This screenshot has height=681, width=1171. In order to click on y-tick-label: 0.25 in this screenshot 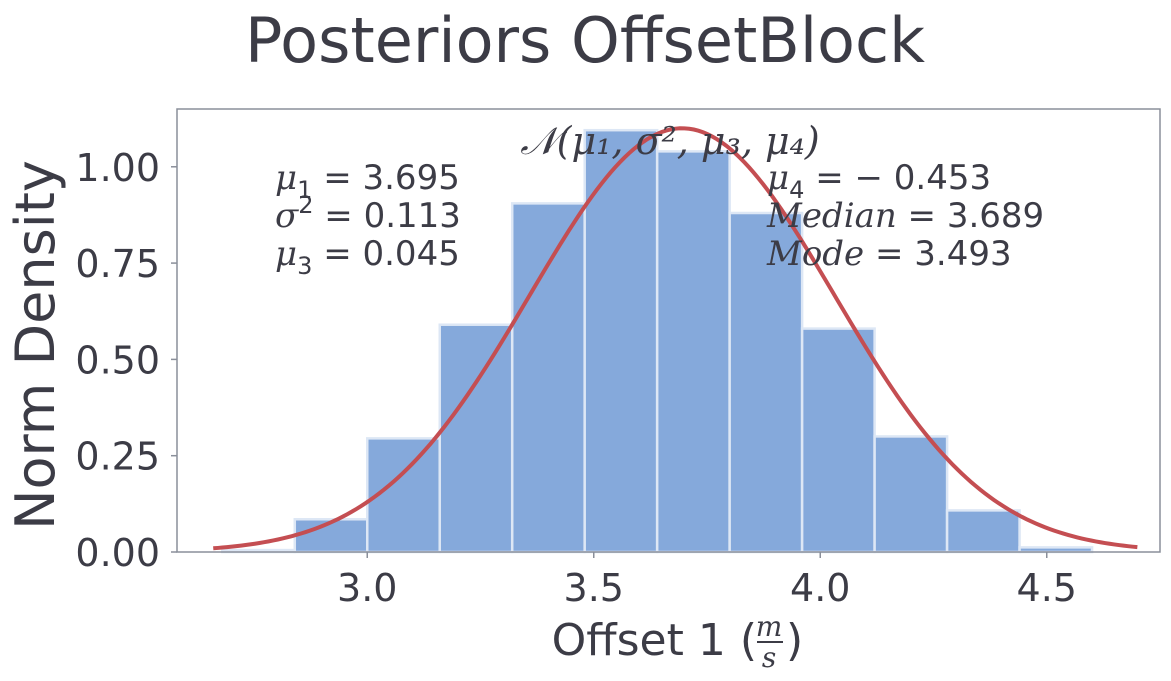, I will do `click(117, 457)`.